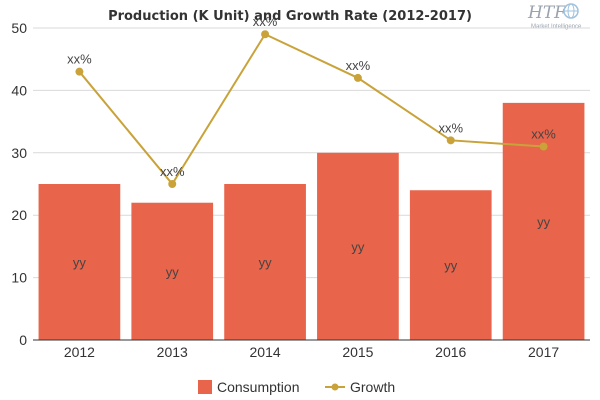 The image size is (600, 400). What do you see at coordinates (547, 13) in the screenshot?
I see `logo-text: HTF` at bounding box center [547, 13].